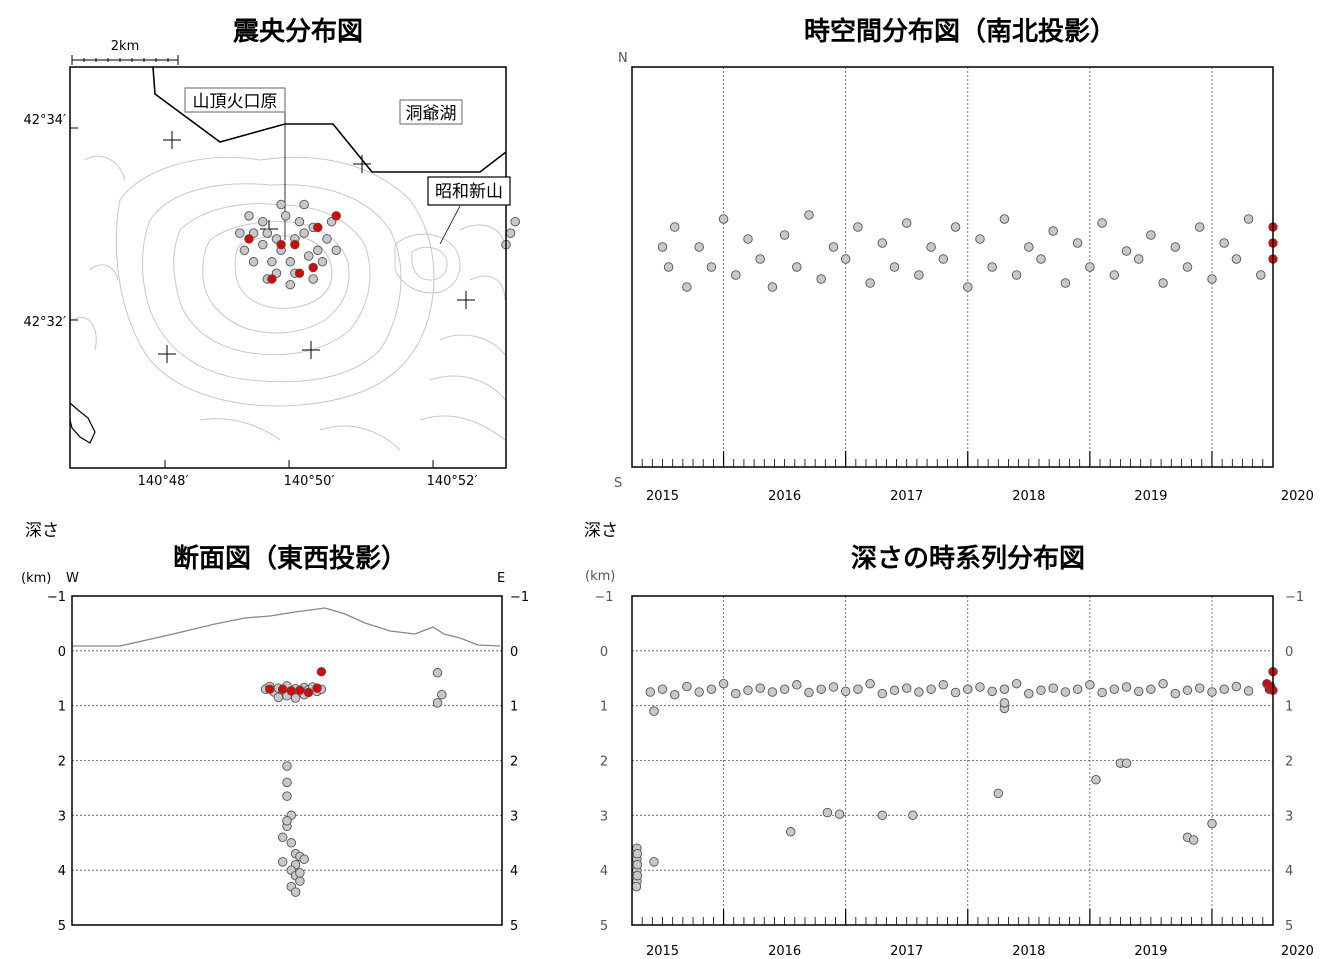  I want to click on depth-time-month-ticks, so click(952, 917).